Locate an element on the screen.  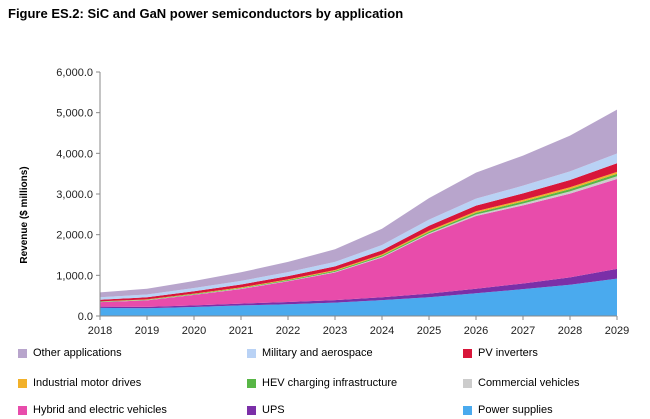
y-tick-label: 4,000.0 is located at coordinates (74, 154).